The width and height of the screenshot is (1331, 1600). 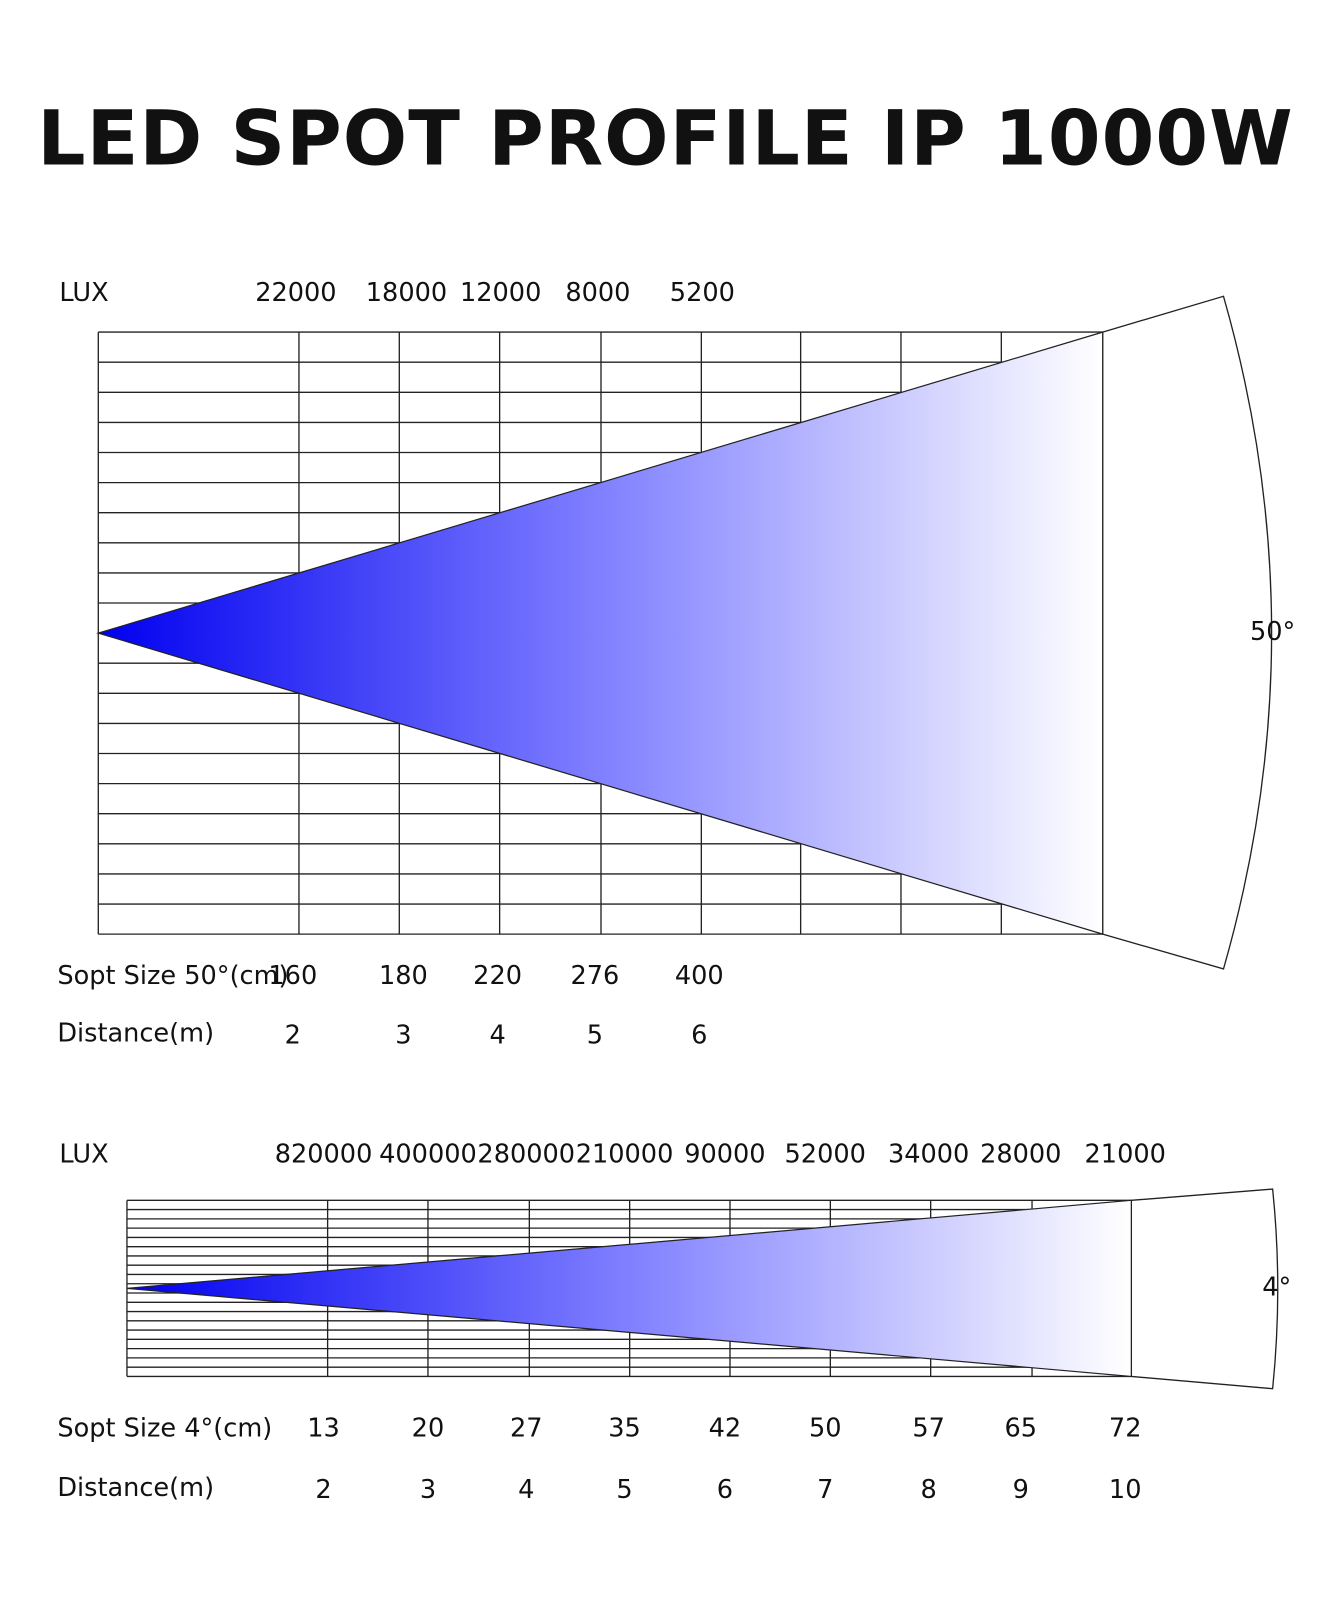 What do you see at coordinates (428, 1429) in the screenshot?
I see `spot-value: 20` at bounding box center [428, 1429].